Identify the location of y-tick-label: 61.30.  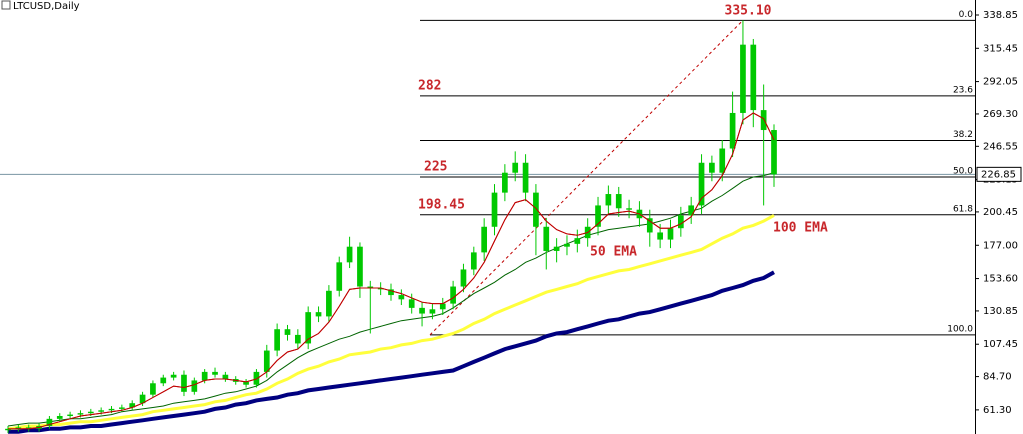
(997, 410).